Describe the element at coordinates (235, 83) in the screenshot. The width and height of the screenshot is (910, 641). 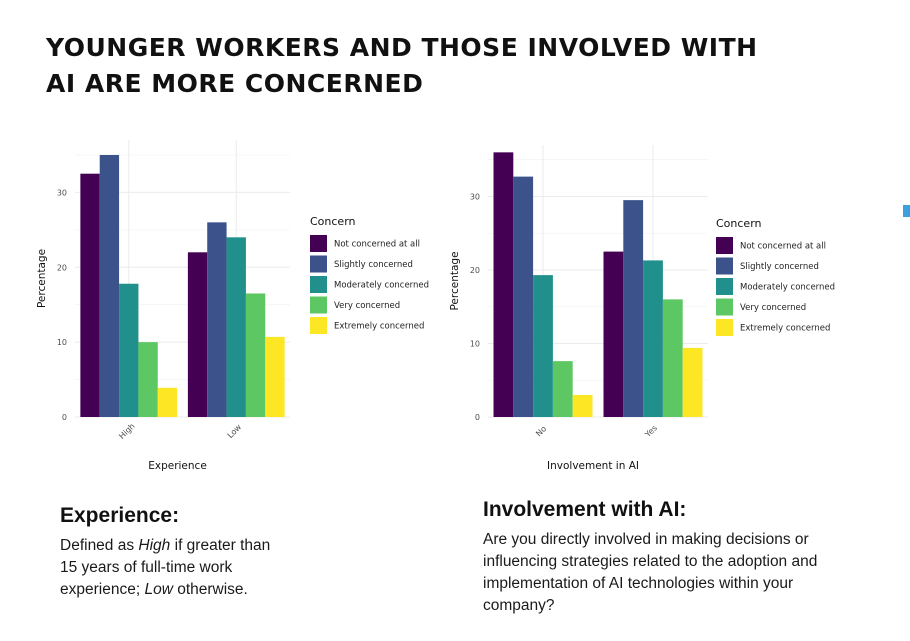
I see `title-line-2: AI ARE MORE CONCERNED` at that location.